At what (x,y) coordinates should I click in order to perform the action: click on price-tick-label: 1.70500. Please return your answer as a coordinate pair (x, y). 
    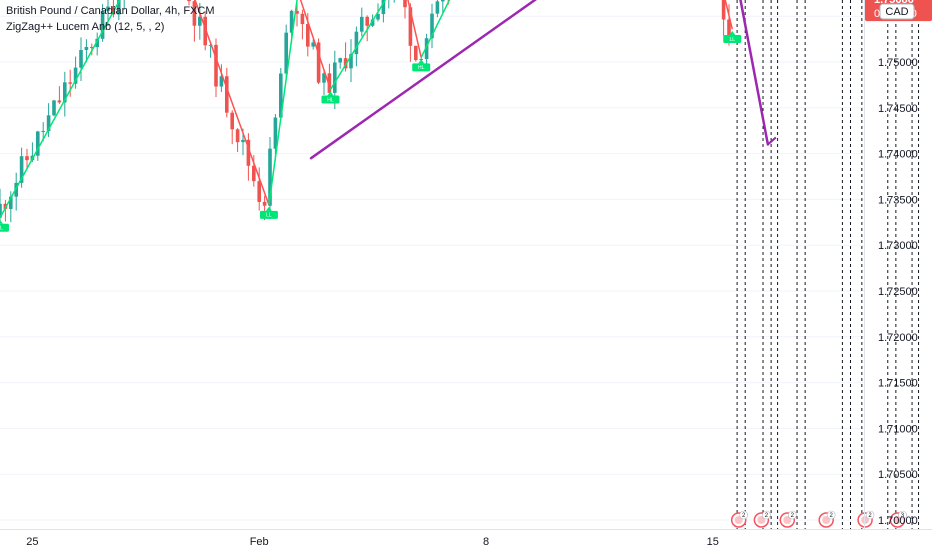
    Looking at the image, I should click on (898, 475).